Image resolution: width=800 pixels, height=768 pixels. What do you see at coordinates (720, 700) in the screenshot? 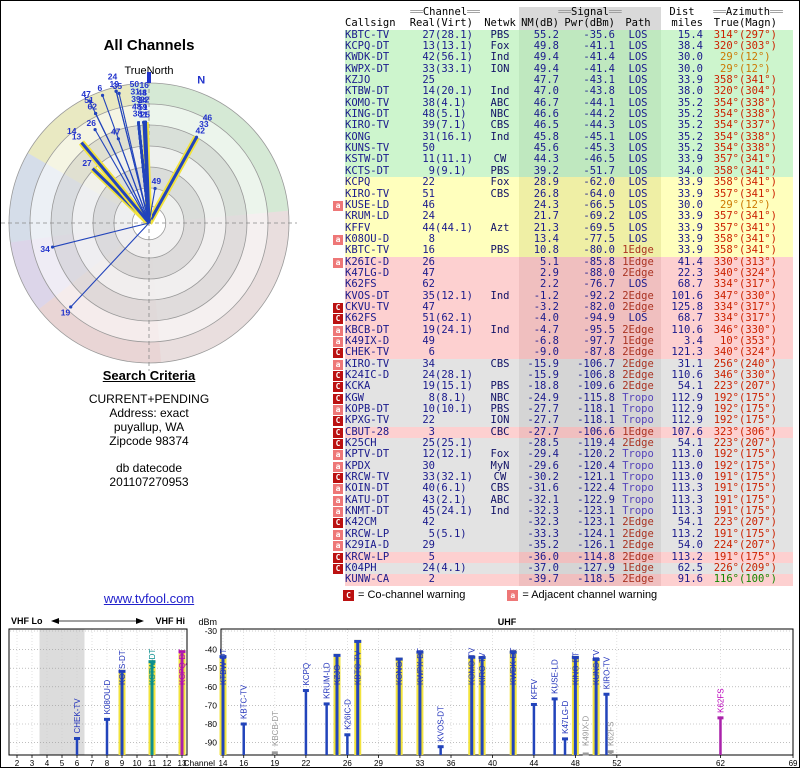
I see `station-bar-label: K62FS` at bounding box center [720, 700].